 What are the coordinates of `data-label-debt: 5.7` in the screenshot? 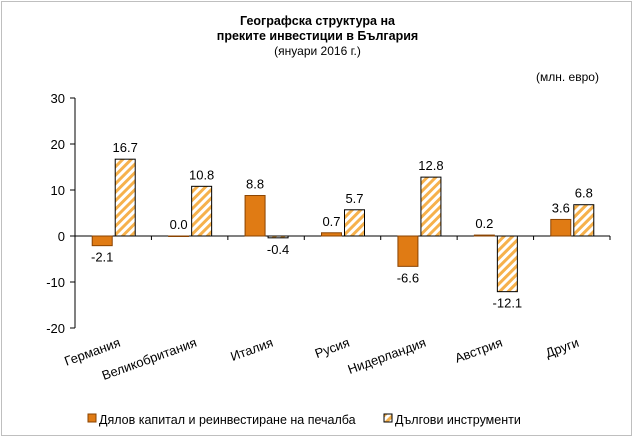 It's located at (354, 198).